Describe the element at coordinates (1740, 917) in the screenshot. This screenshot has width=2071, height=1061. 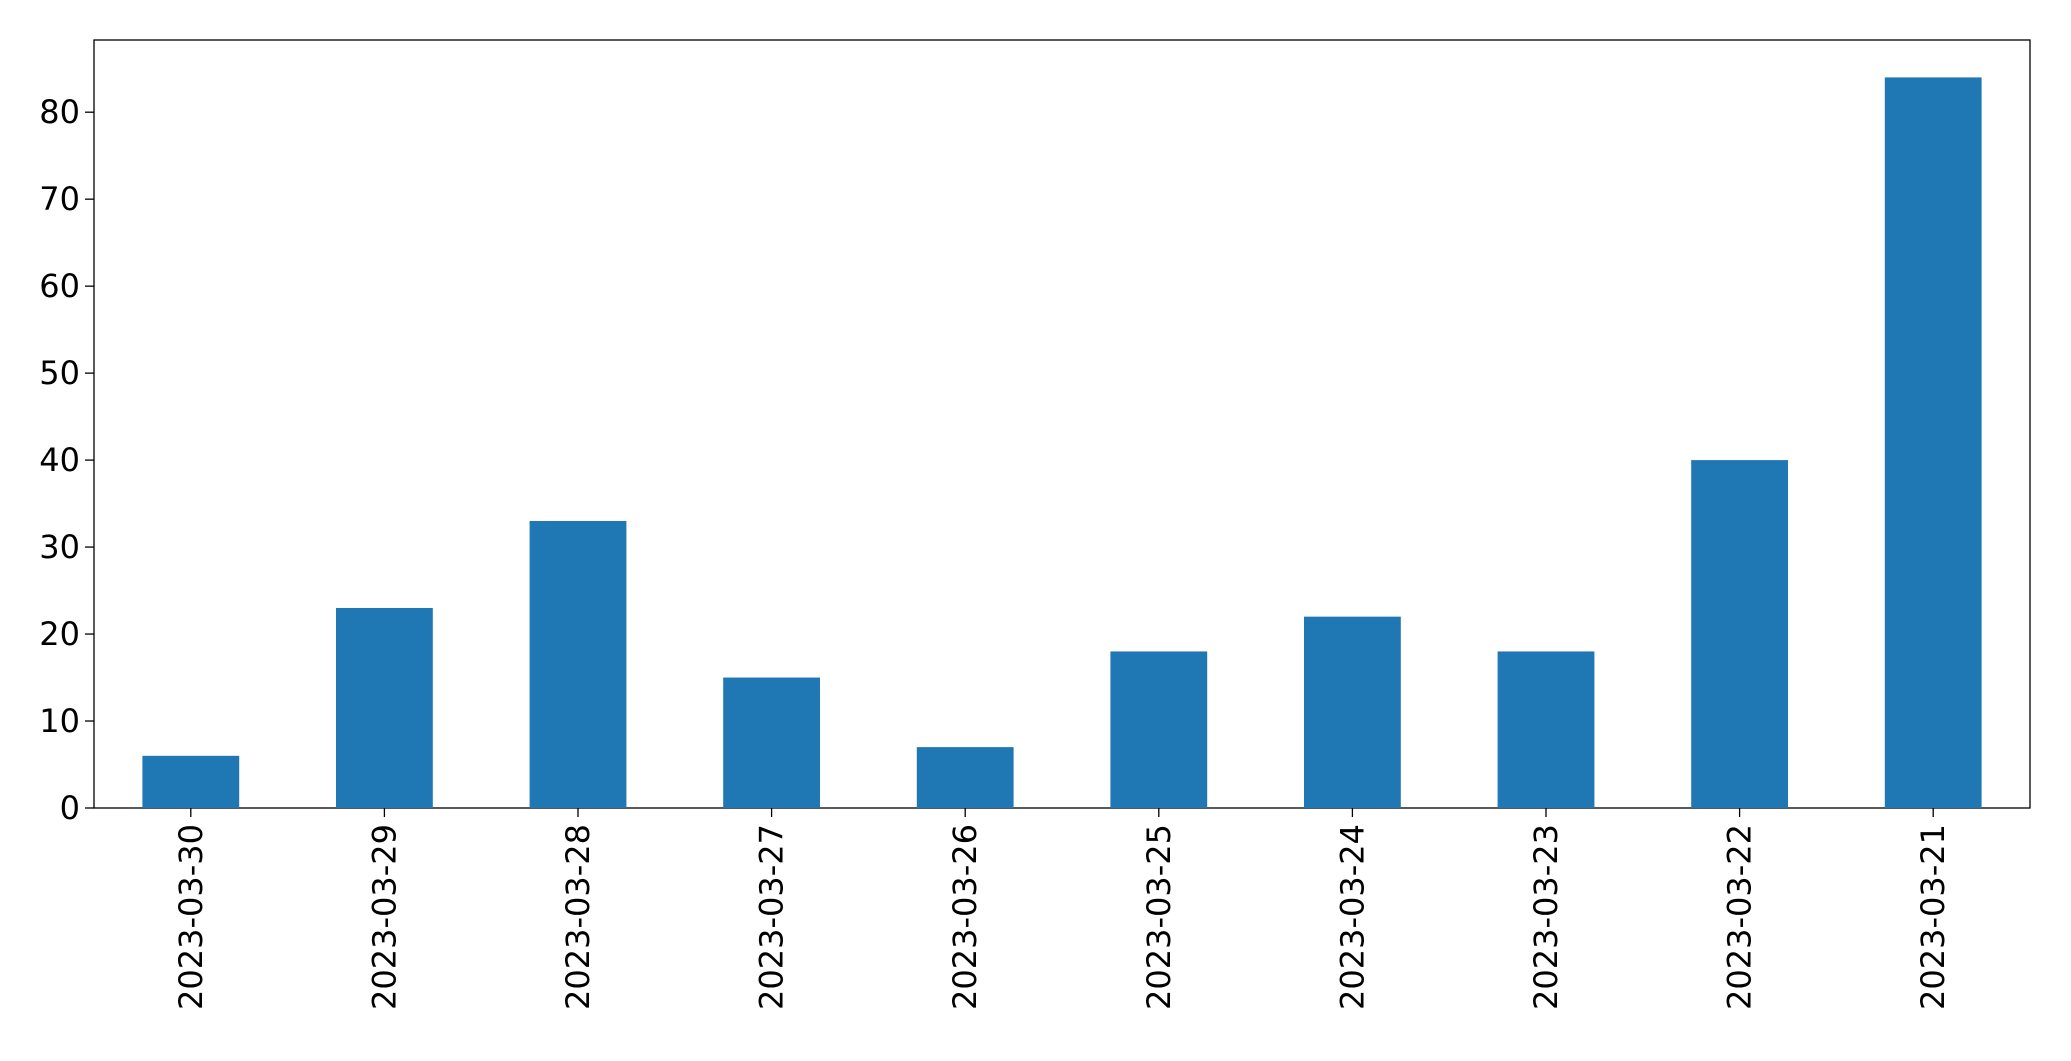
I see `x-tick-label: 2023-03-22` at that location.